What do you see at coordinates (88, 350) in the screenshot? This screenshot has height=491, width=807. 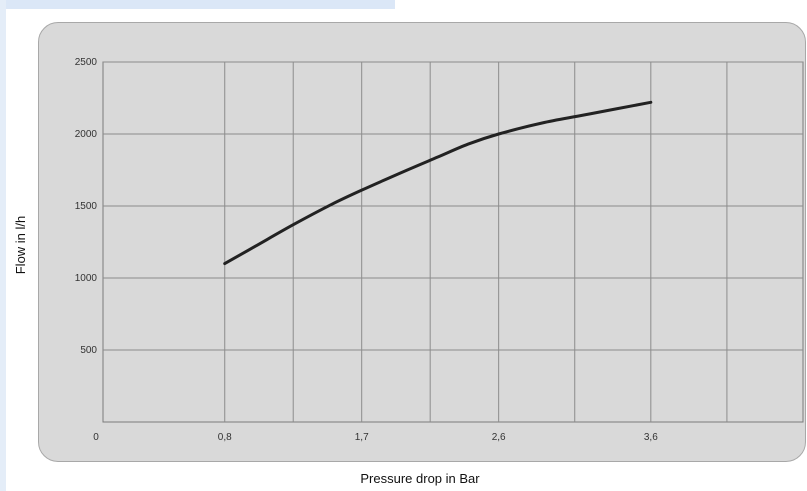 I see `y-tick-label: 500` at bounding box center [88, 350].